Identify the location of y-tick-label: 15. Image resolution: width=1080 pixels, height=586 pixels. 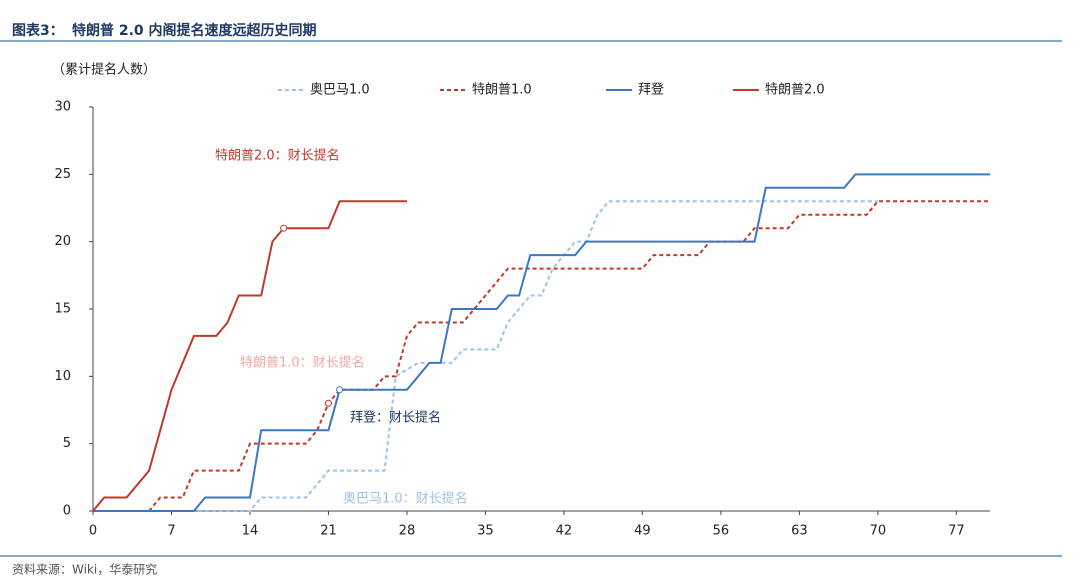
(62, 309).